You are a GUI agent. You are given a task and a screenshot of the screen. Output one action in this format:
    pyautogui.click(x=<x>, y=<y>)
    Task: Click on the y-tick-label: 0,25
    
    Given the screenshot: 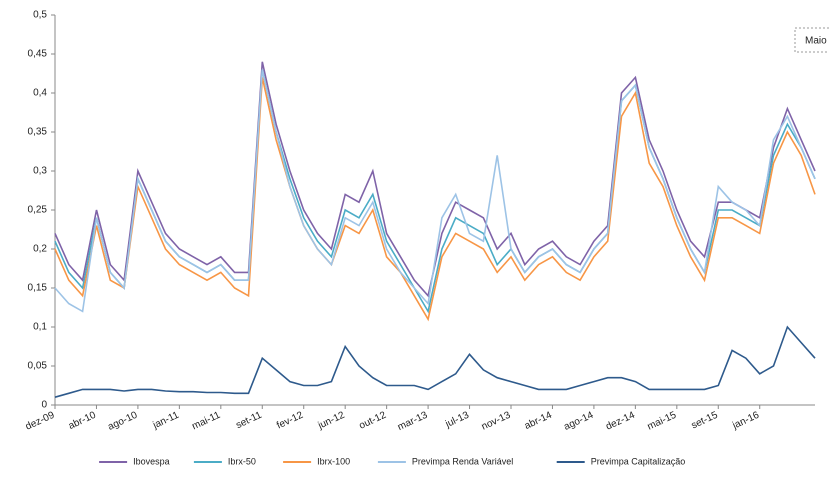 What is the action you would take?
    pyautogui.click(x=38, y=210)
    